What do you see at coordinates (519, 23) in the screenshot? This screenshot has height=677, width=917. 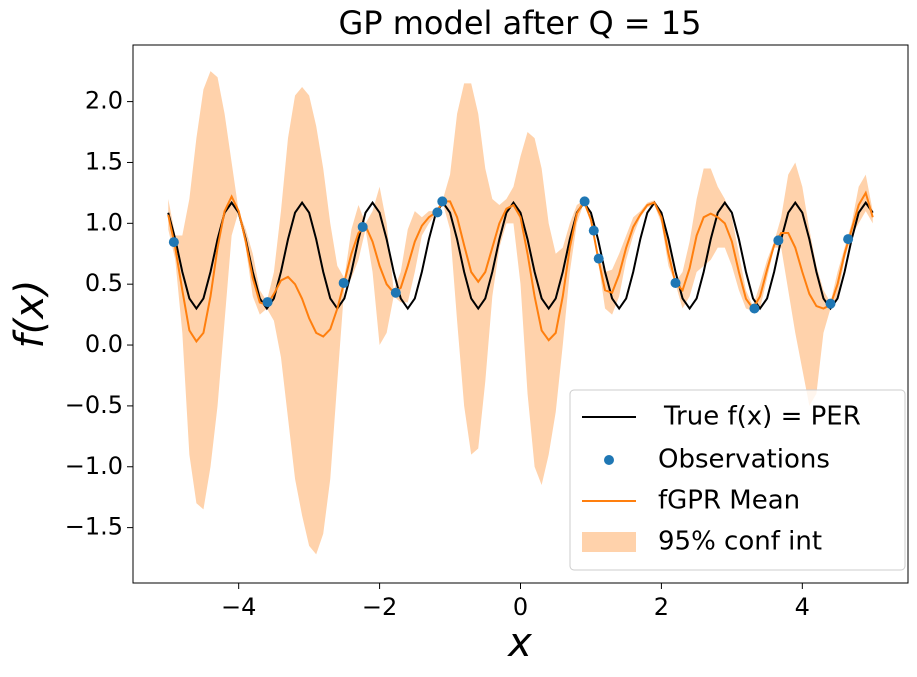 I see `chart-title: GP model after Q = 15` at bounding box center [519, 23].